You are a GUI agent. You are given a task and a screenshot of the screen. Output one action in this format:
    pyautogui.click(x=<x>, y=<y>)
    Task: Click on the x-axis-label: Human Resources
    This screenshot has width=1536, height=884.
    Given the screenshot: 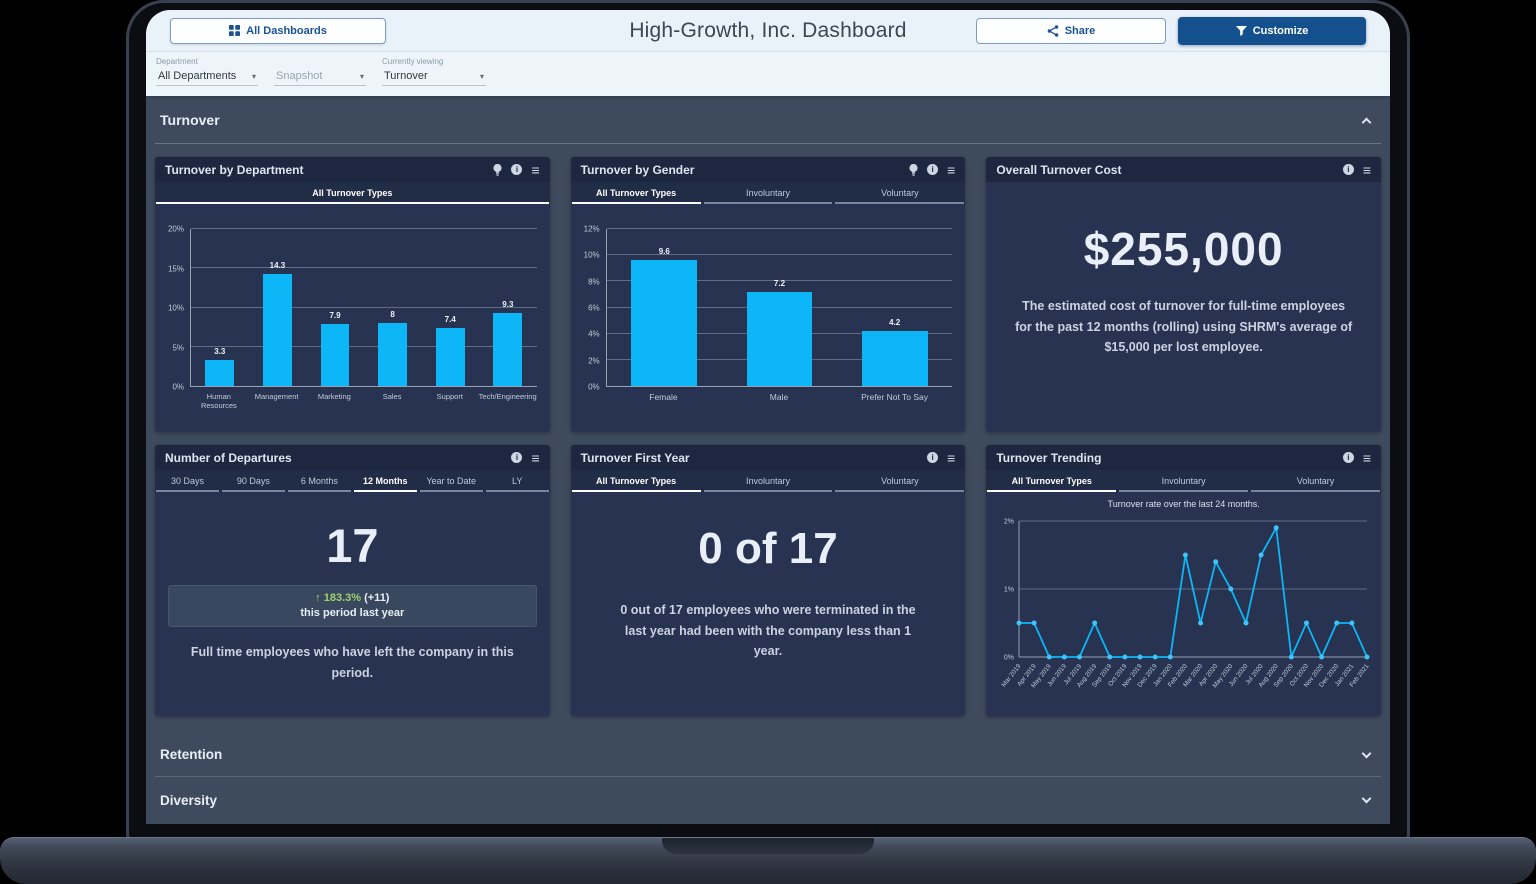 What is the action you would take?
    pyautogui.click(x=218, y=401)
    